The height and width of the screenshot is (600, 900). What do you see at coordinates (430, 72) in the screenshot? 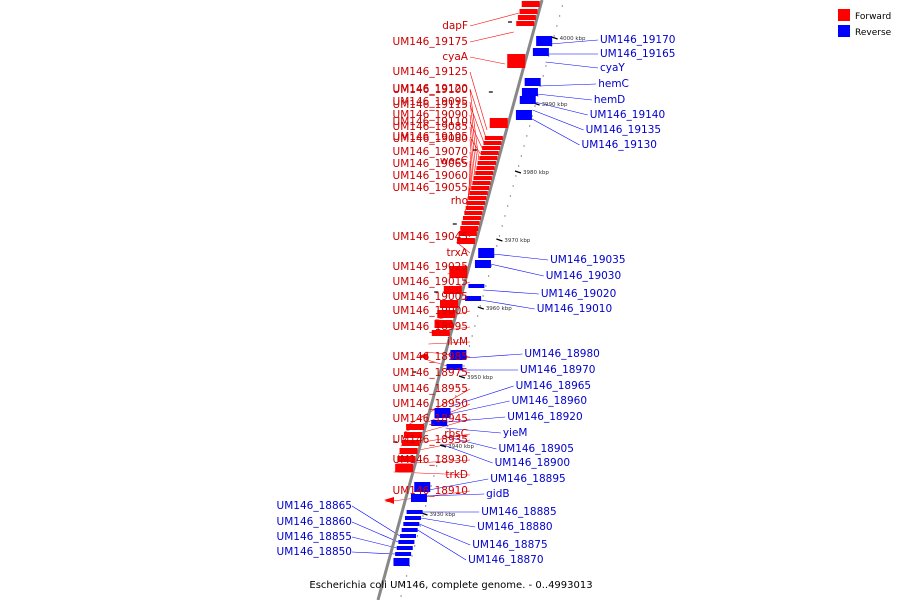
I see `forward-gene-label: UM146_19125` at bounding box center [430, 72].